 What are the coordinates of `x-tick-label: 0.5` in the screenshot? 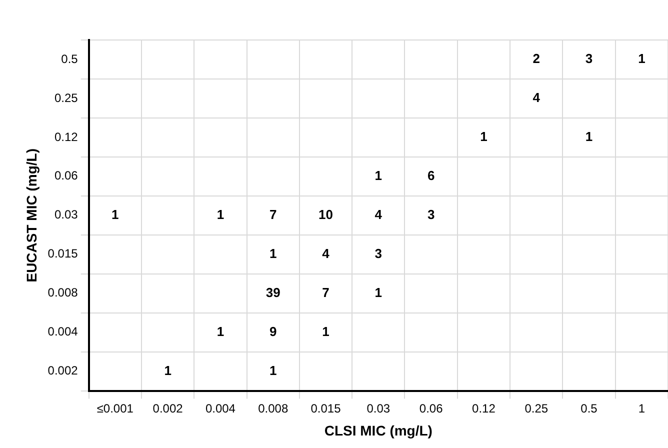 It's located at (589, 408).